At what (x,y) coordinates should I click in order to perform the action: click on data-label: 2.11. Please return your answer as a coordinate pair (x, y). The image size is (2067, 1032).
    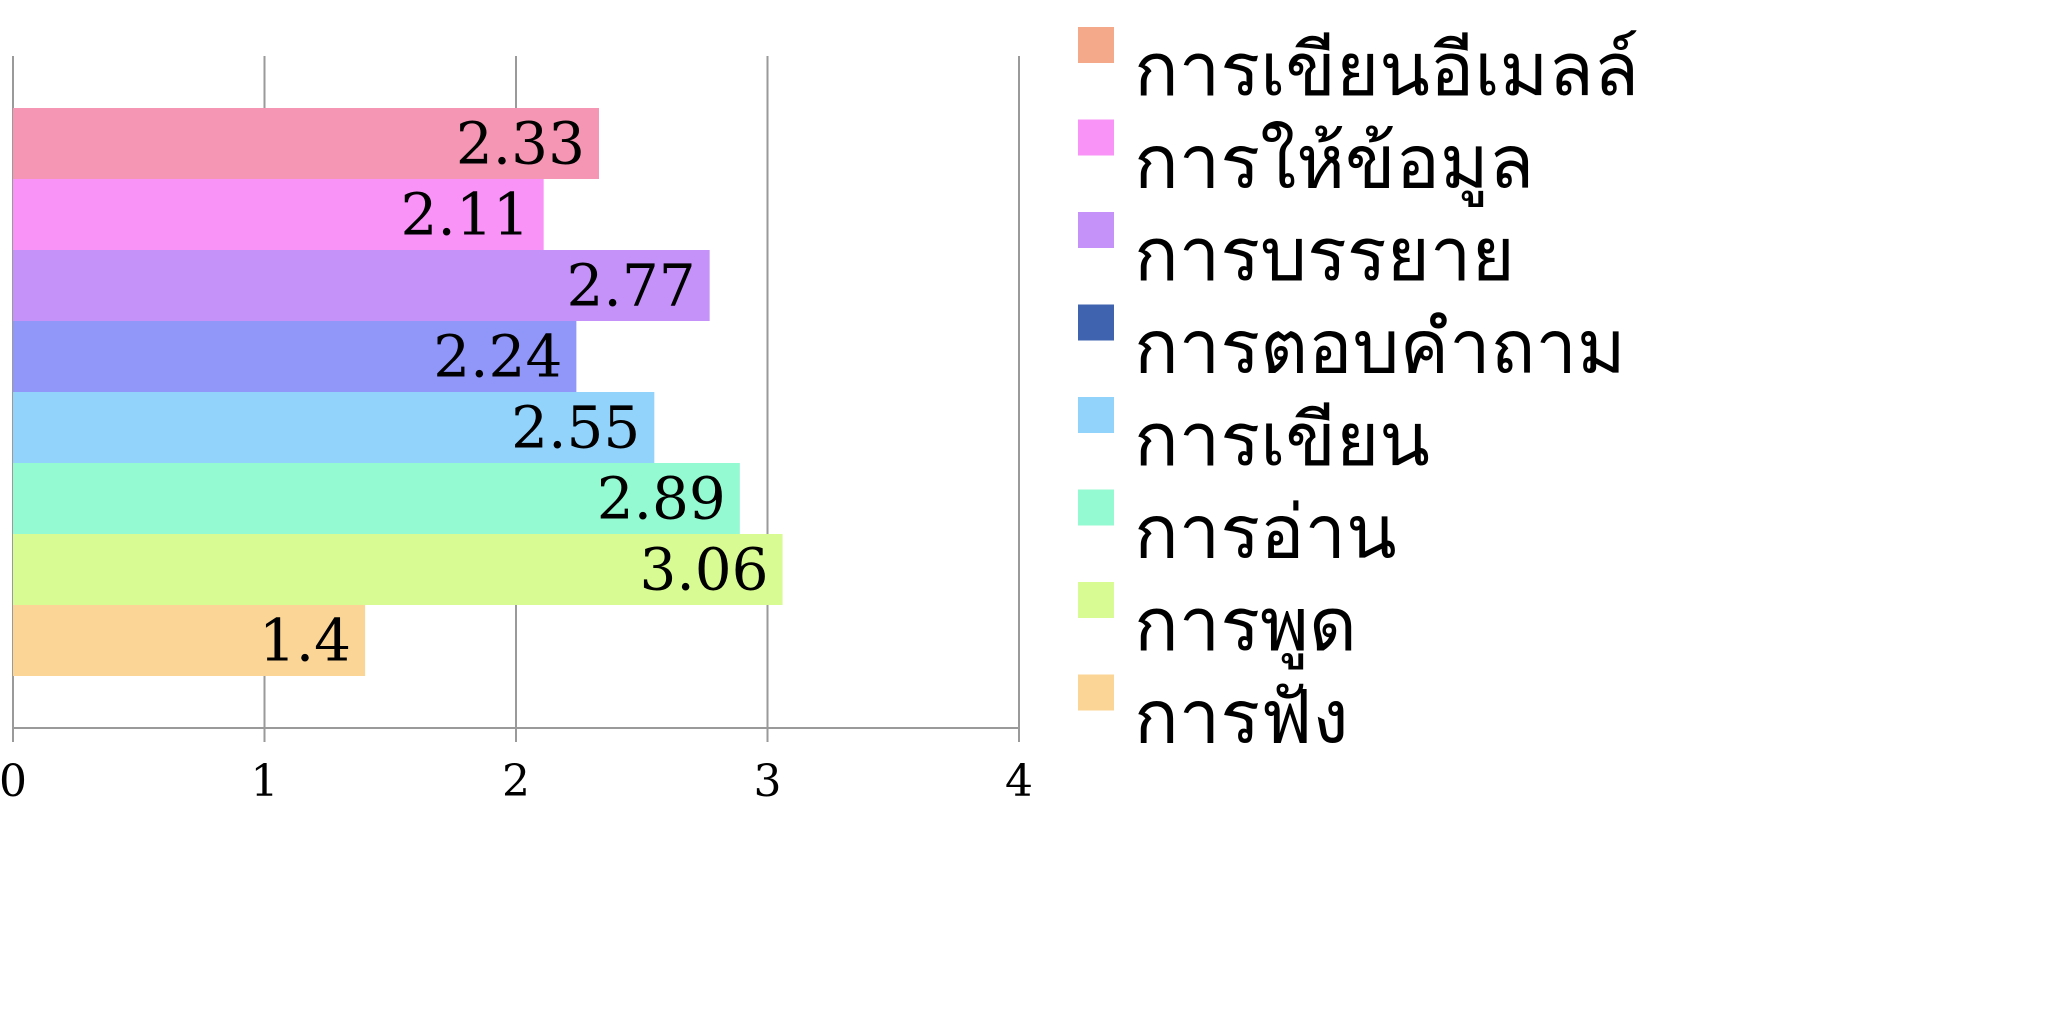
    Looking at the image, I should click on (465, 215).